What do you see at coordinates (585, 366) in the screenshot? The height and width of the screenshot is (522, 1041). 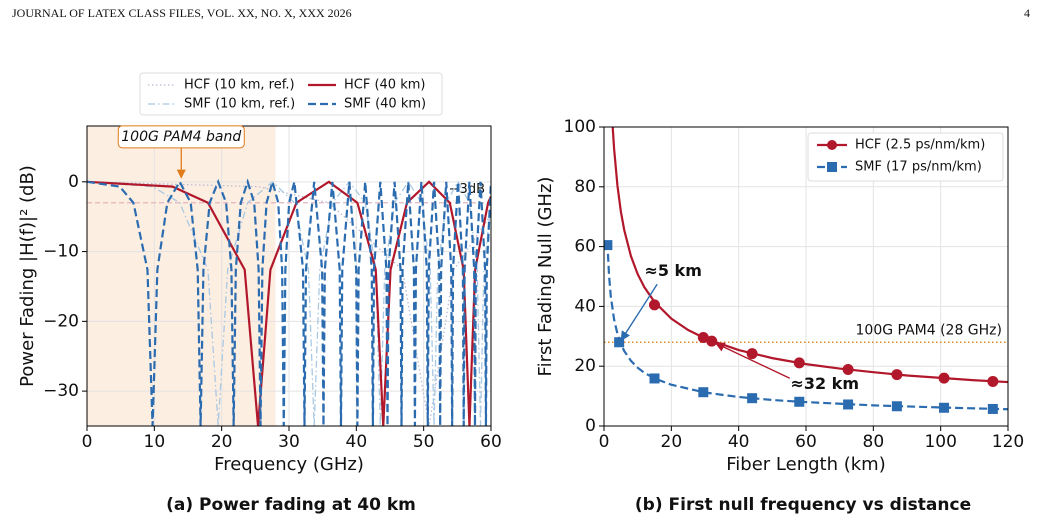 I see `y-tick-label: 20` at bounding box center [585, 366].